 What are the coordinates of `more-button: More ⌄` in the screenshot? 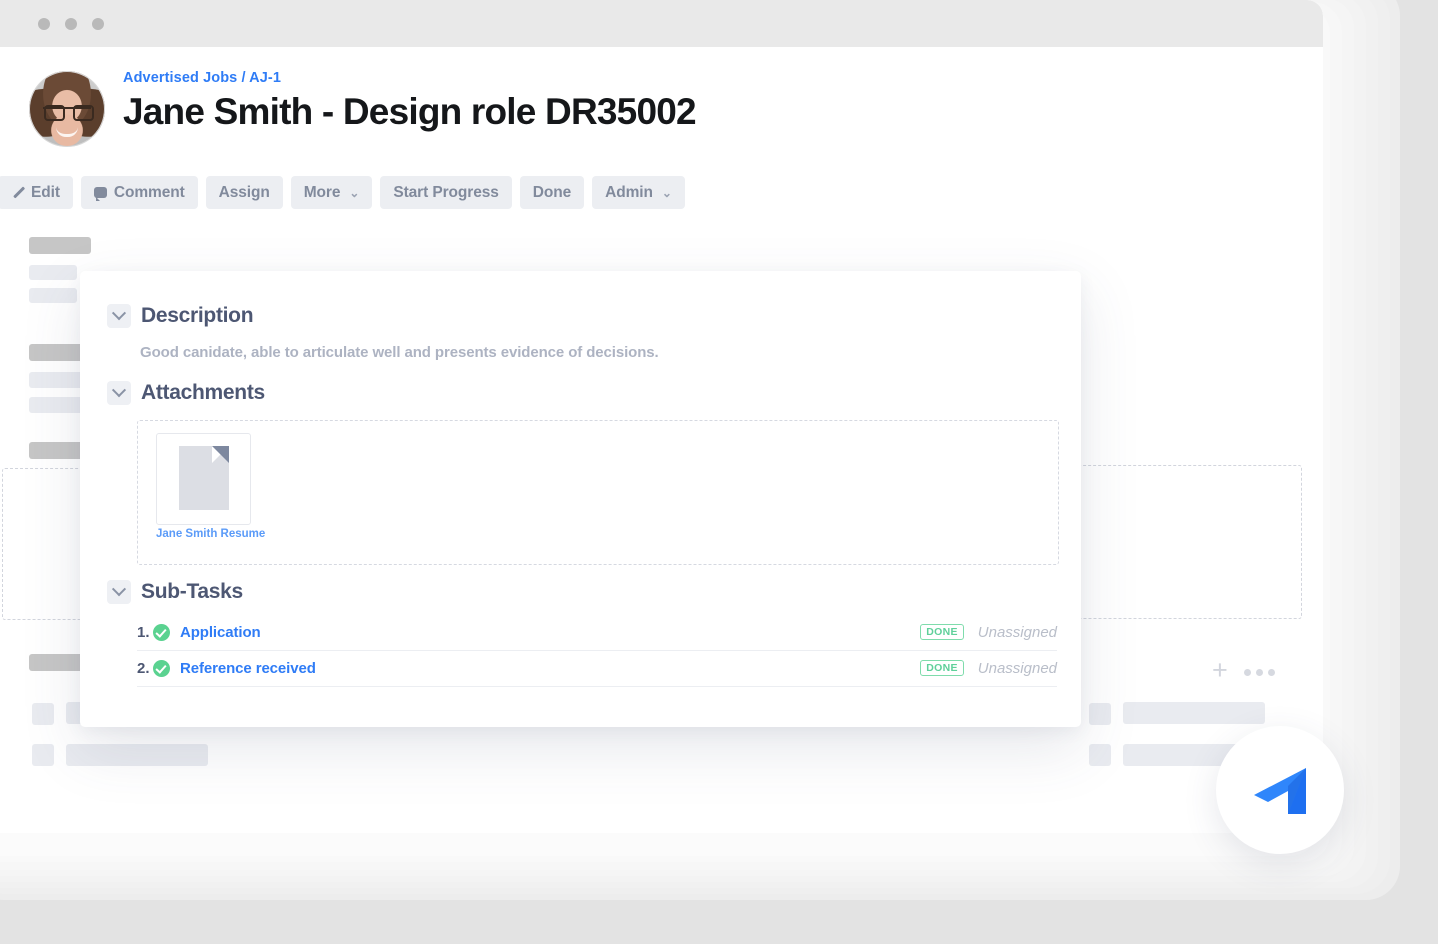 It's located at (331, 192).